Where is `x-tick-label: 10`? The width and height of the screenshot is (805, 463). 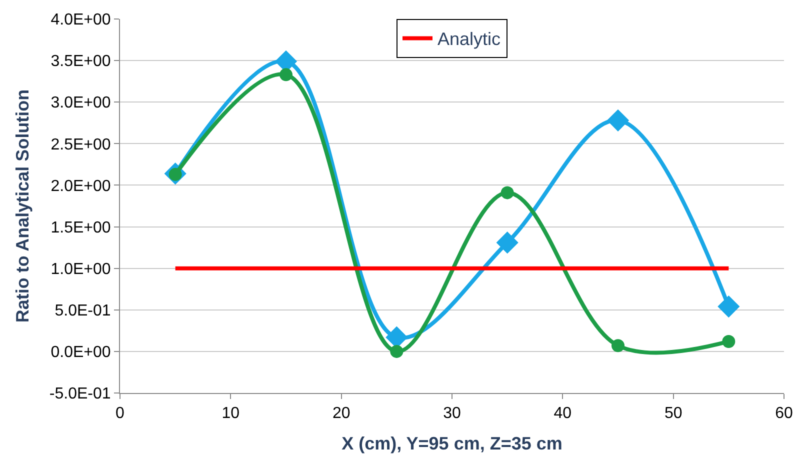 x-tick-label: 10 is located at coordinates (231, 413).